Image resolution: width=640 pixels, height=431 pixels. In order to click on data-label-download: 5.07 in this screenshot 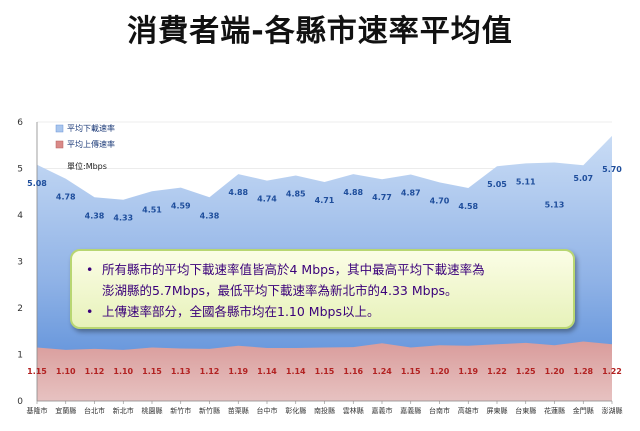, I will do `click(583, 178)`.